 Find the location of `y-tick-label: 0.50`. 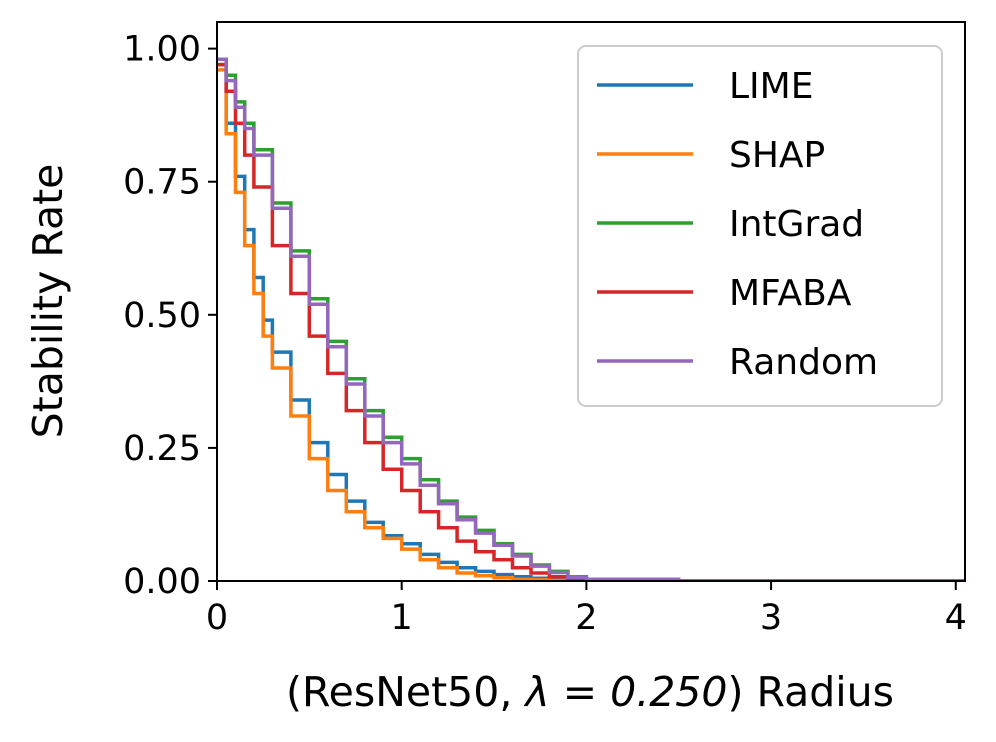

y-tick-label: 0.50 is located at coordinates (162, 316).